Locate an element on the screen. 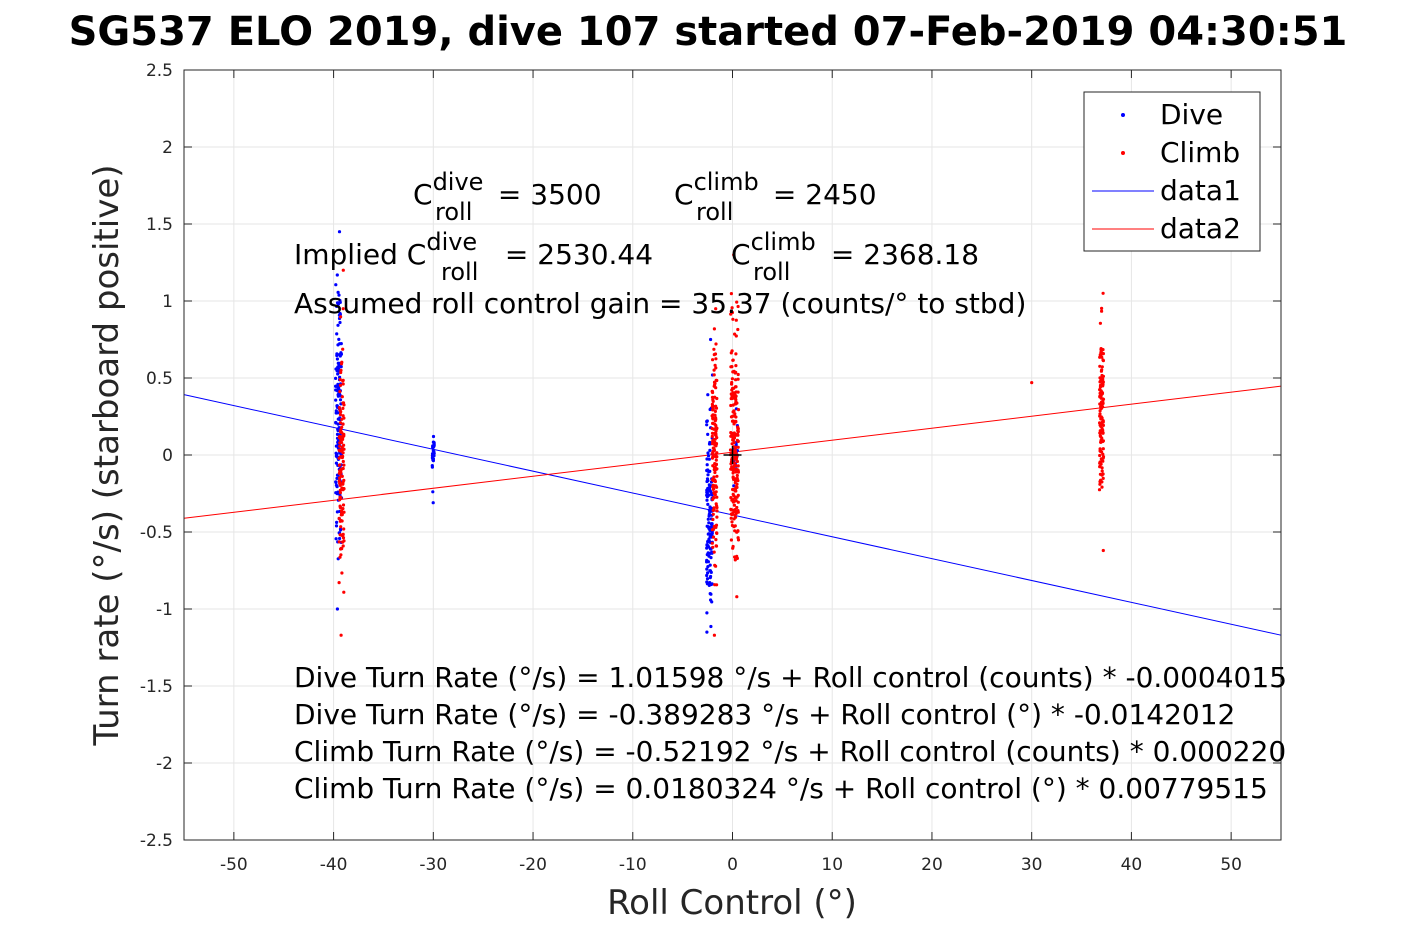 Image resolution: width=1417 pixels, height=945 pixels. c-roll-climb-value: = 2450 is located at coordinates (820, 194).